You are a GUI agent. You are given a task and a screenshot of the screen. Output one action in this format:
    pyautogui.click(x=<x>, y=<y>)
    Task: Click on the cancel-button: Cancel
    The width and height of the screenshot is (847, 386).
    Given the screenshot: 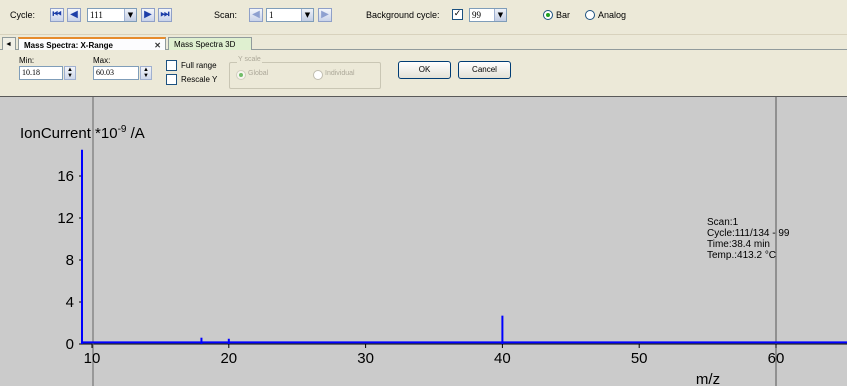 What is the action you would take?
    pyautogui.click(x=484, y=70)
    